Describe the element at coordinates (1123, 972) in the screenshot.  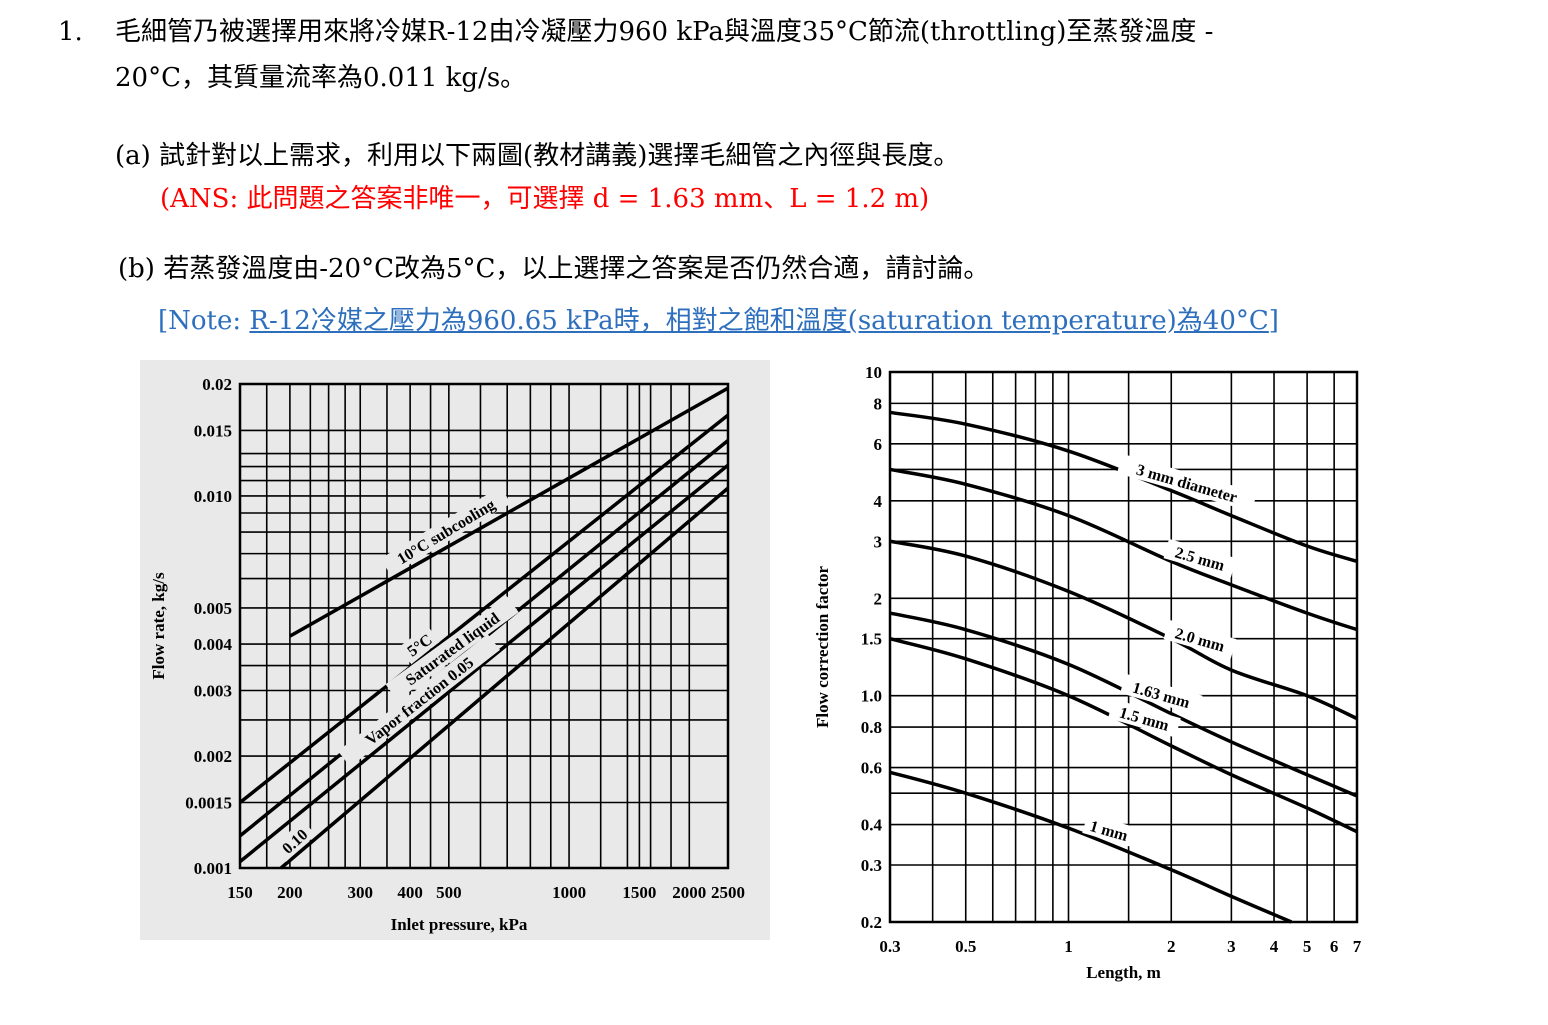
I see `x-axis-label: Length, m` at that location.